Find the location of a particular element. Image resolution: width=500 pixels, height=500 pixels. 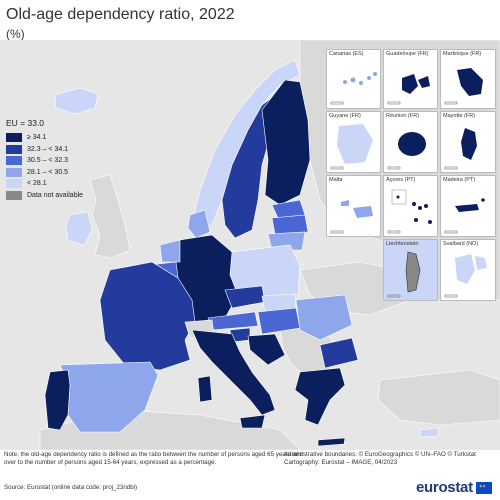

bulgaria-region is located at coordinates (339, 353).